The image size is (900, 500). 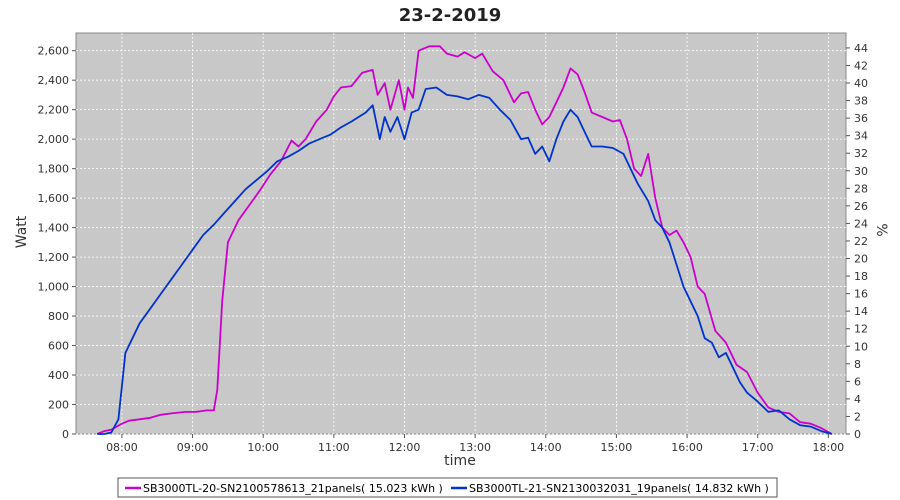 What do you see at coordinates (861, 136) in the screenshot?
I see `y2-tick-label: 34` at bounding box center [861, 136].